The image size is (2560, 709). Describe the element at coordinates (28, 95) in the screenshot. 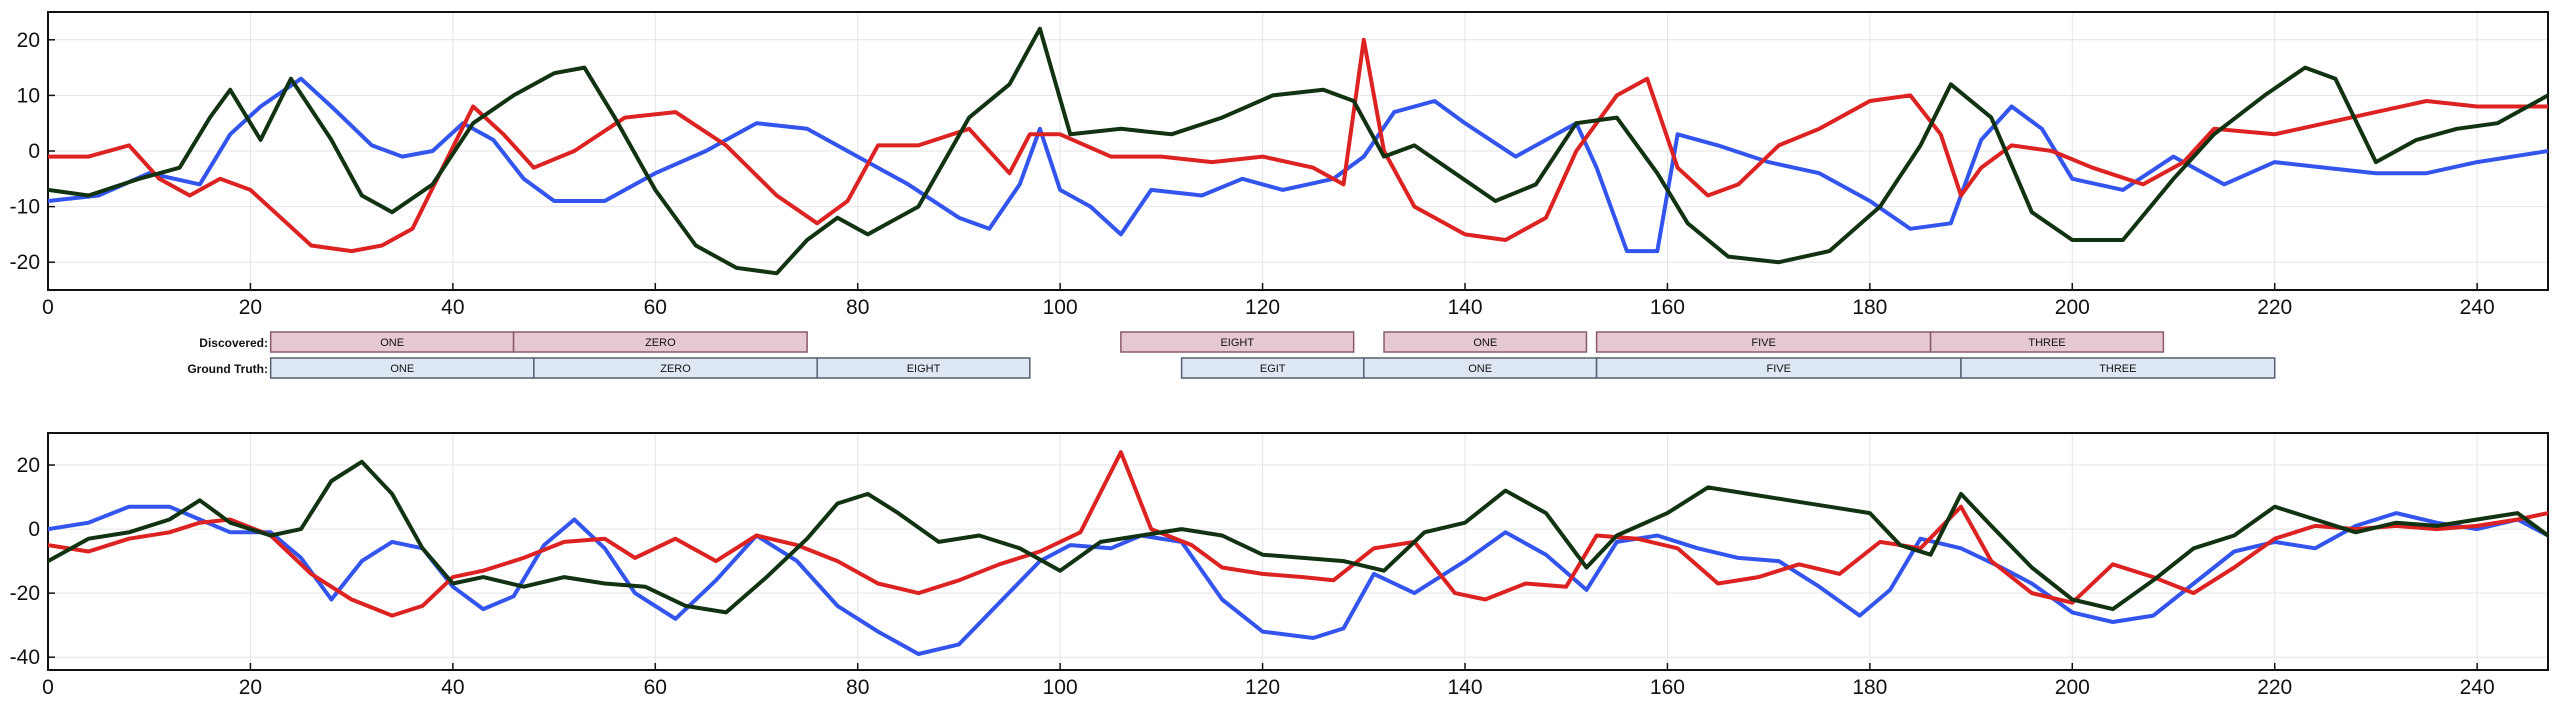

I see `top-y-tick-label: 10` at that location.